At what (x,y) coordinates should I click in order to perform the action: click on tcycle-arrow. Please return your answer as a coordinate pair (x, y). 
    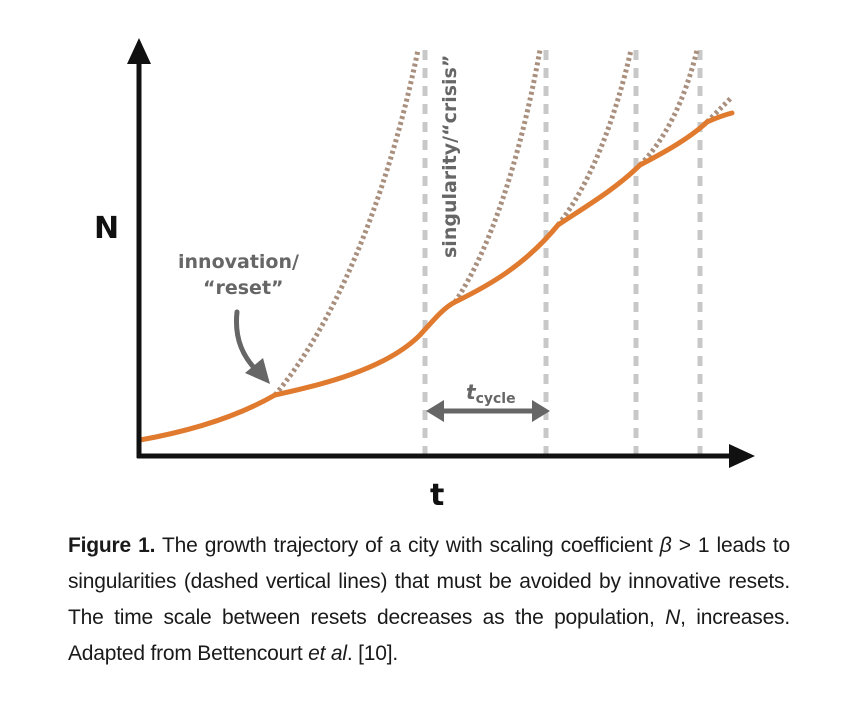
    Looking at the image, I should click on (488, 411).